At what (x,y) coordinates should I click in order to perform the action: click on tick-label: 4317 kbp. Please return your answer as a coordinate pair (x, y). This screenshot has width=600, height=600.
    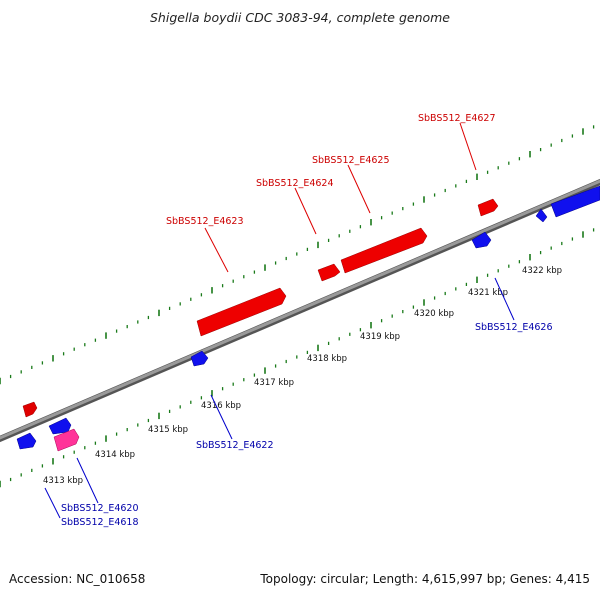
    Looking at the image, I should click on (274, 383).